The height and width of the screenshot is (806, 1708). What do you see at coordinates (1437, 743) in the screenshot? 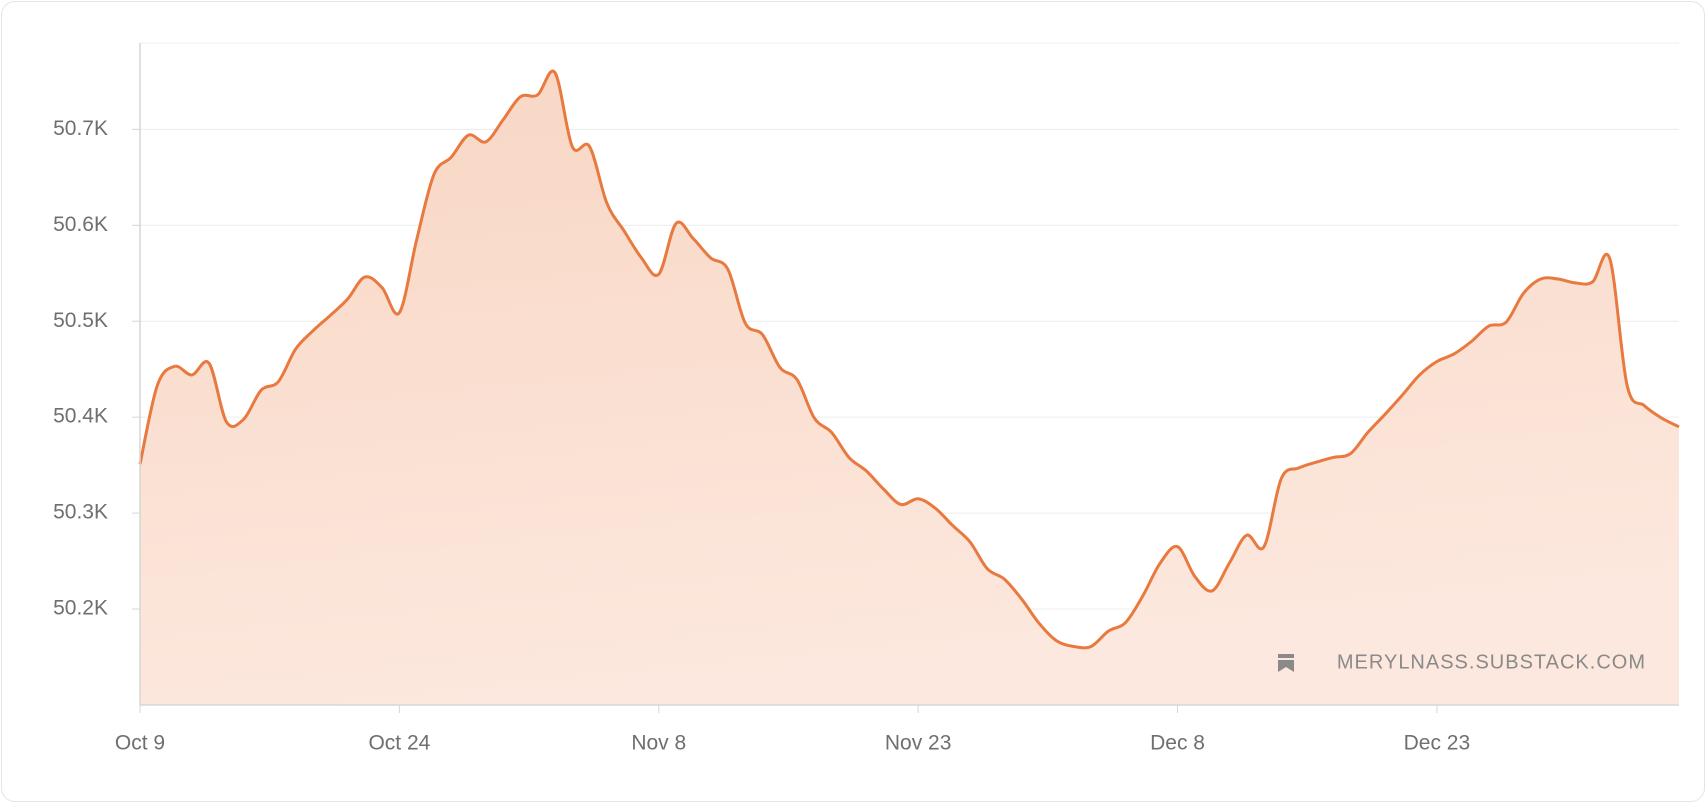
I see `x-tick-label: Dec 23` at bounding box center [1437, 743].